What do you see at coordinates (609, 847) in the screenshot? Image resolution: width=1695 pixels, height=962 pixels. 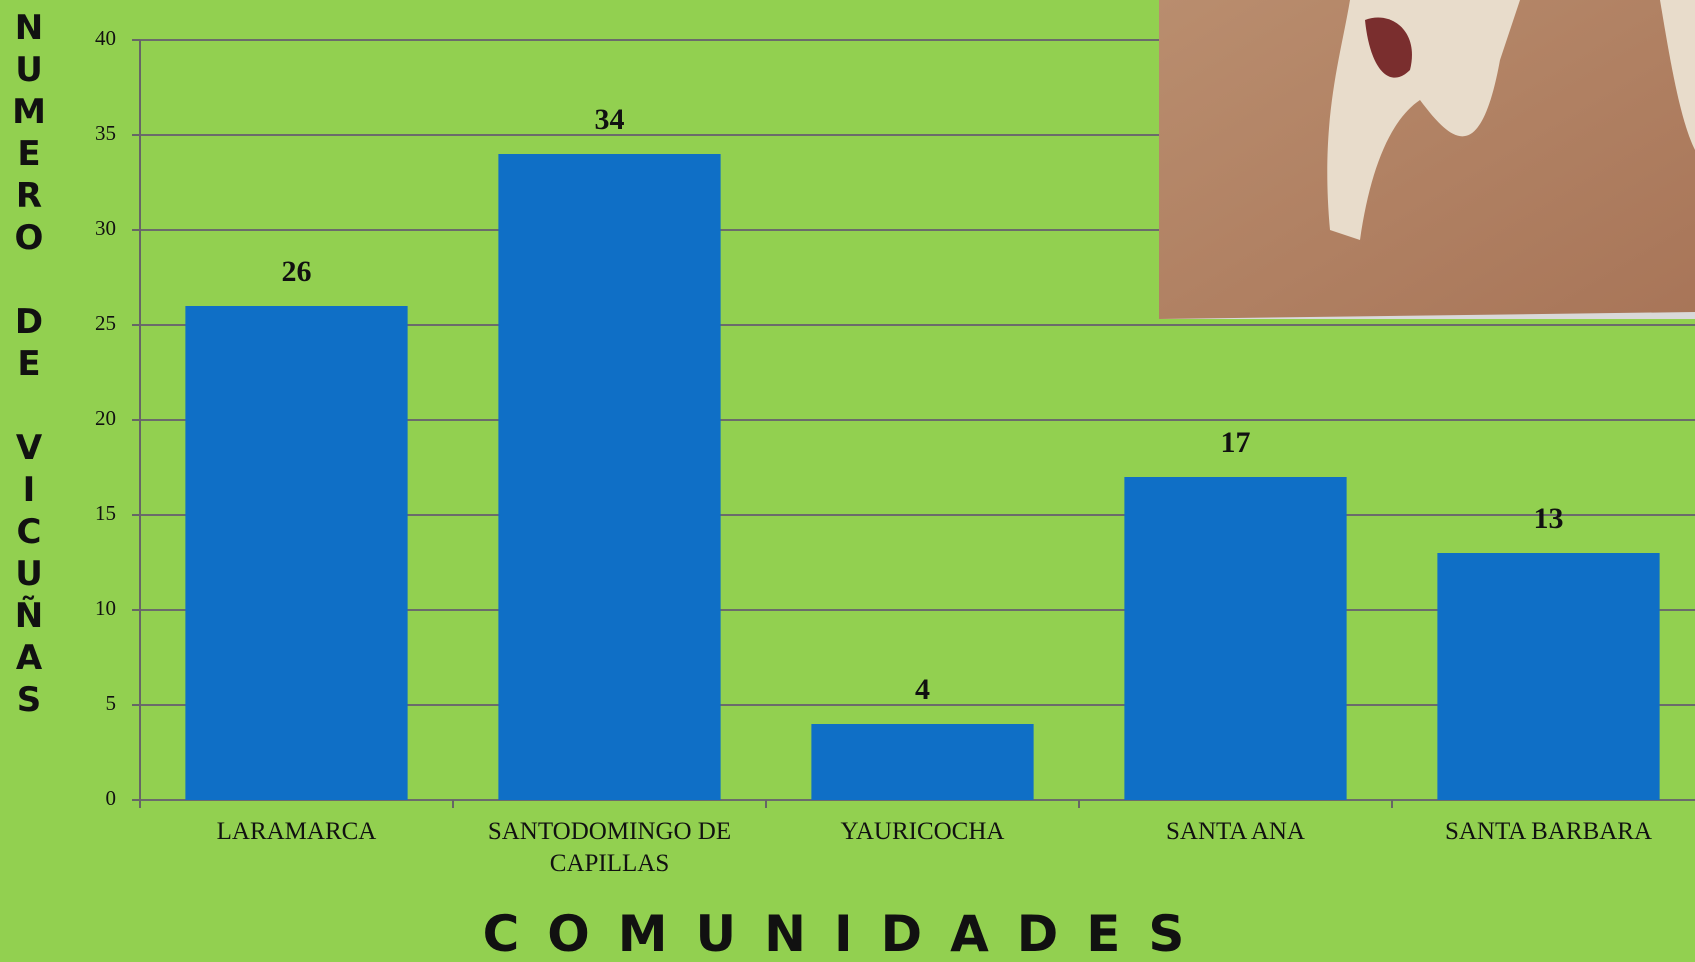 I see `x-tick-label: SANTODOMINGO DE CAPILLAS` at bounding box center [609, 847].